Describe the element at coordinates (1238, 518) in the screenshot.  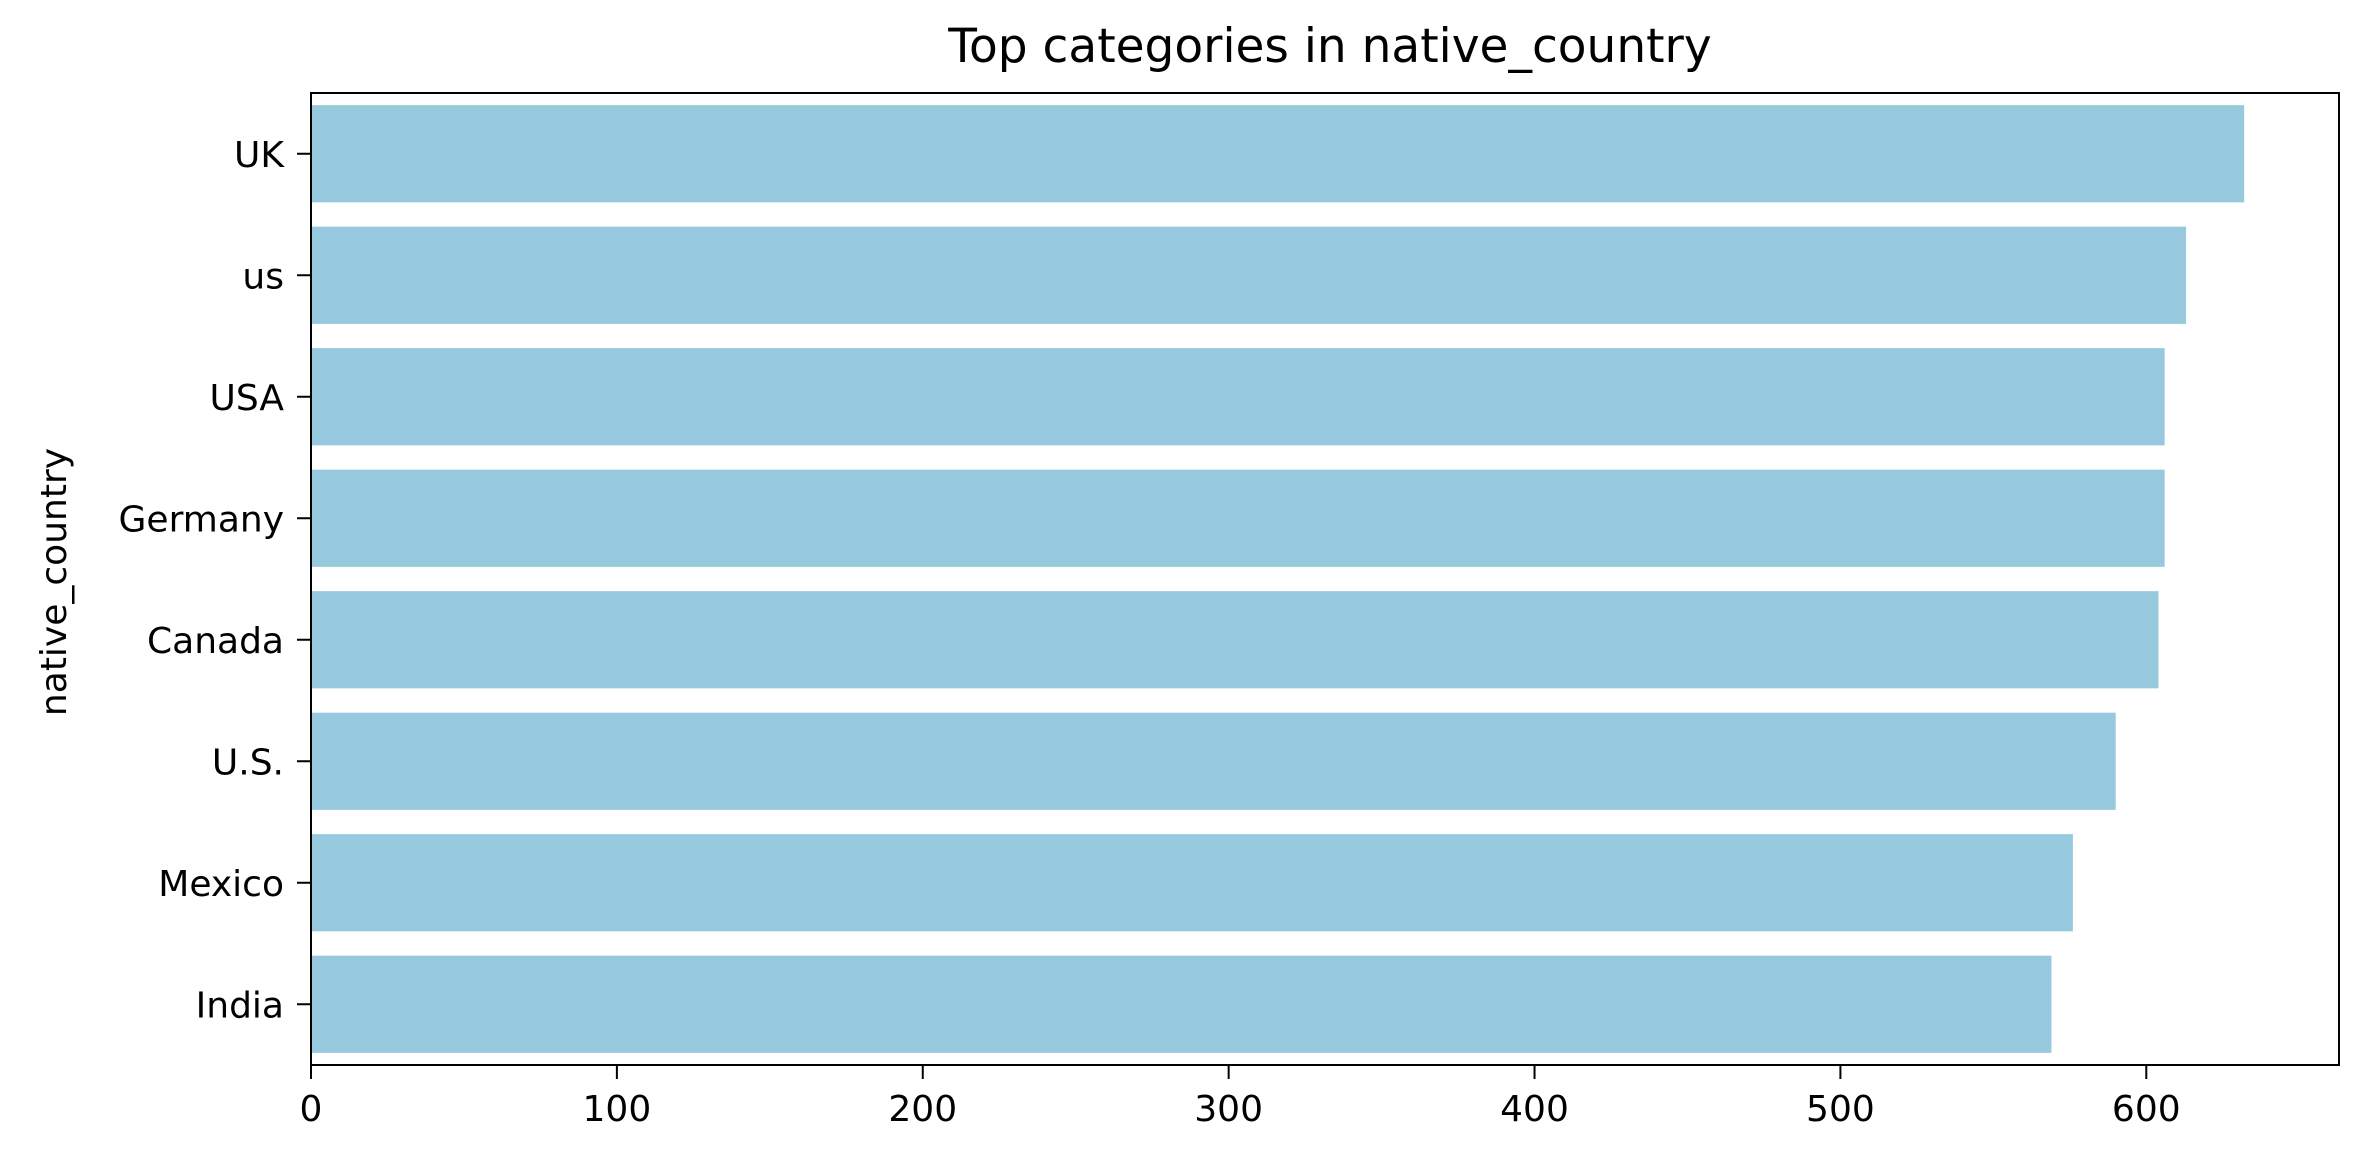
I see `bar-germany` at that location.